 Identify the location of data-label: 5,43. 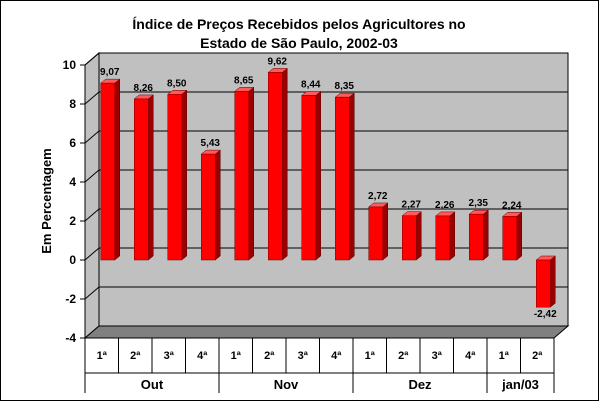
(211, 143).